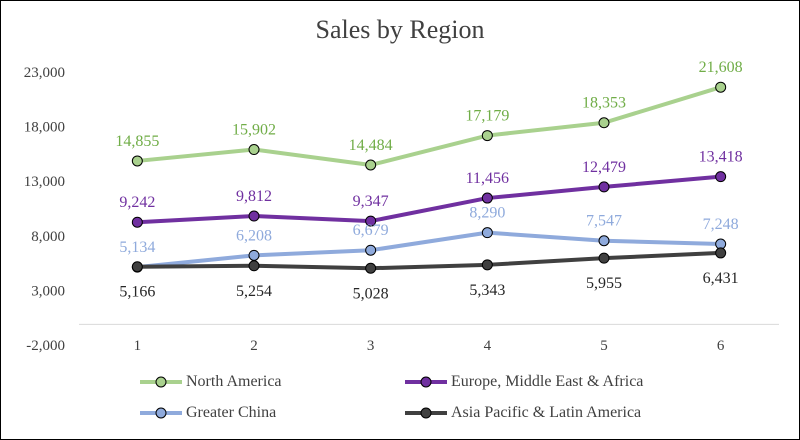 The height and width of the screenshot is (440, 800). Describe the element at coordinates (137, 141) in the screenshot. I see `data-label: 14,855` at that location.